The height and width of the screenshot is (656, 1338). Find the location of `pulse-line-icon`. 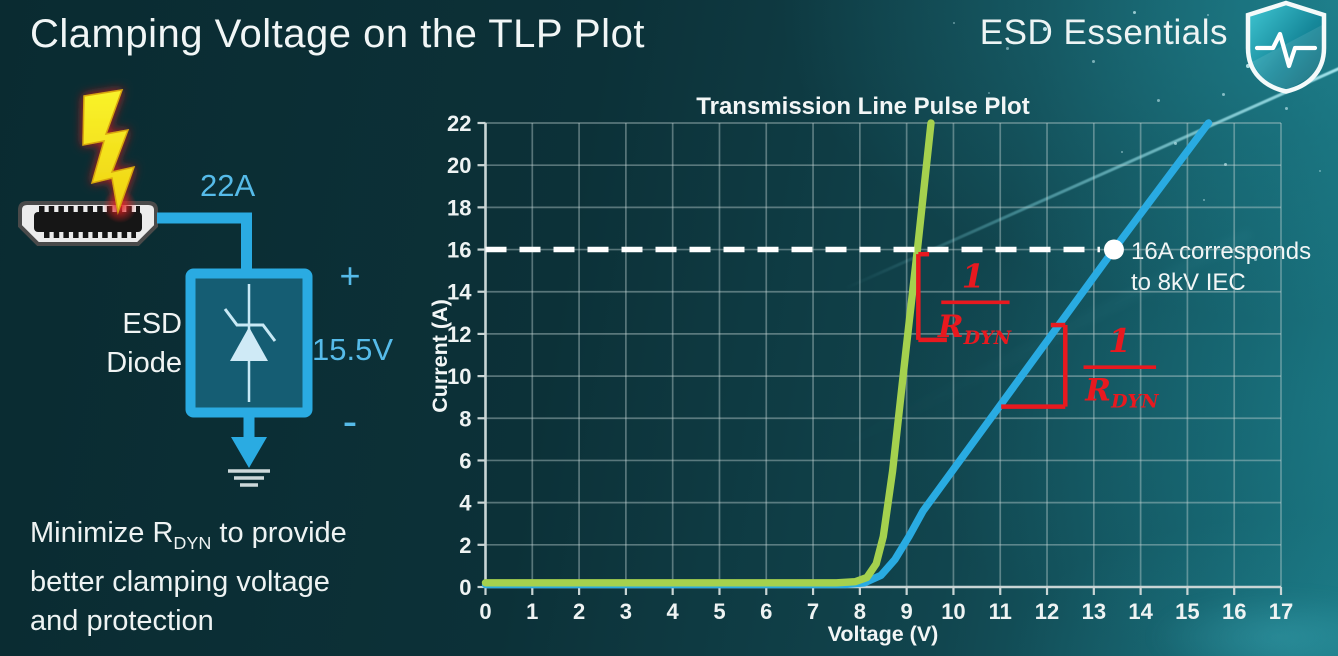

pulse-line-icon is located at coordinates (1286, 50).